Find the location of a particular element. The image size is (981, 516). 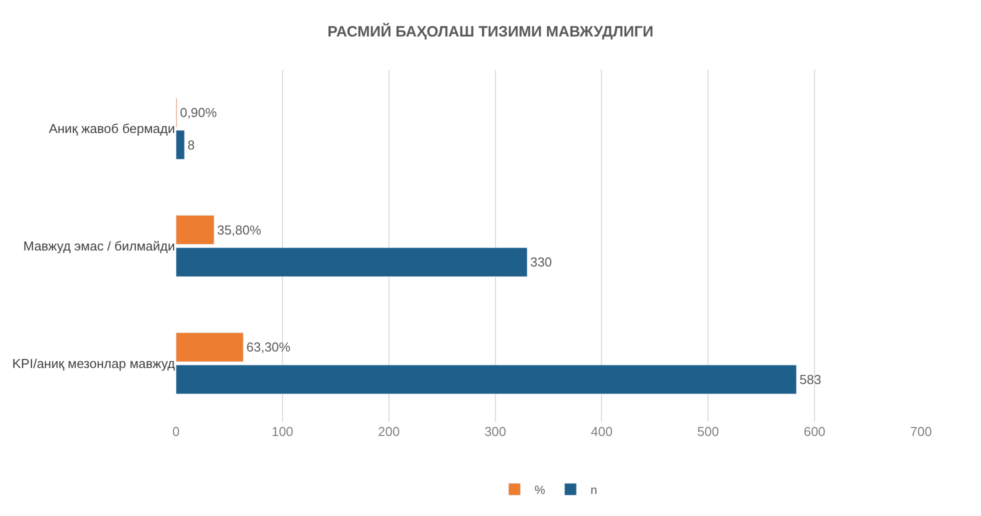

x-tick-label: 400 is located at coordinates (601, 431).